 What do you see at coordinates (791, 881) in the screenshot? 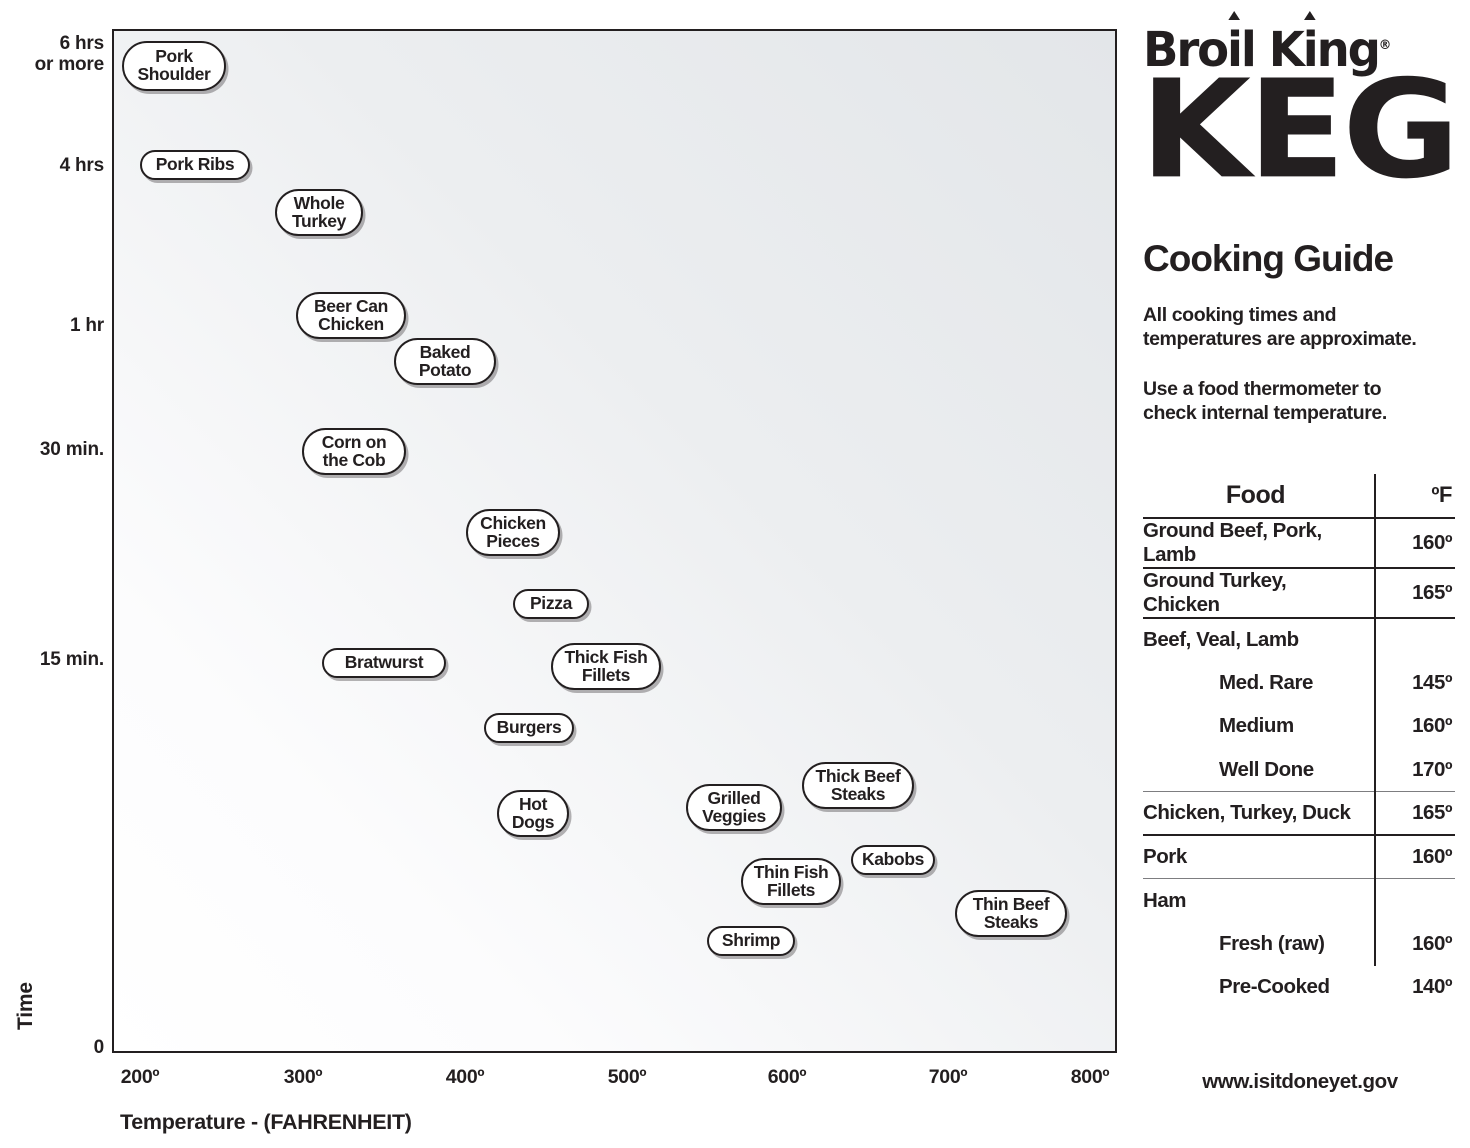
I see `food-pill-thin-fish-fillets: Thin Fish Fillets` at bounding box center [791, 881].